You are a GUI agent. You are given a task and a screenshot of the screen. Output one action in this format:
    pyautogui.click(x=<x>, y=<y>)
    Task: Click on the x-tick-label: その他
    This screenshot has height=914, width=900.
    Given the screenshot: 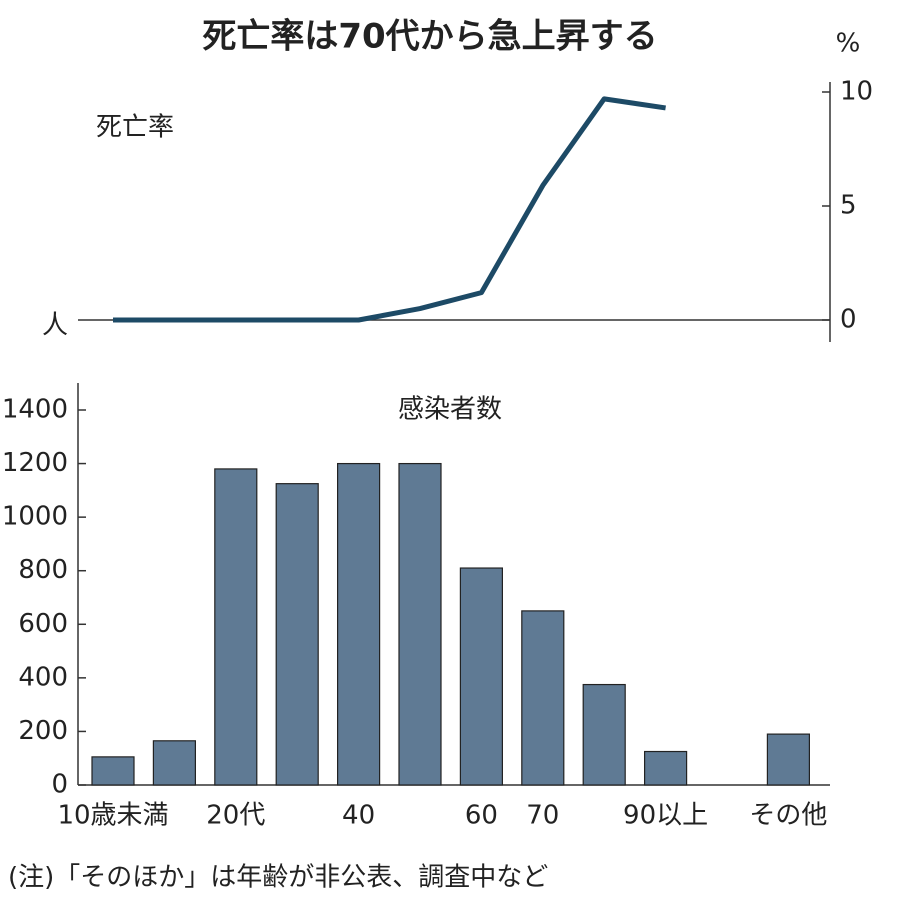 What is the action you would take?
    pyautogui.click(x=788, y=816)
    